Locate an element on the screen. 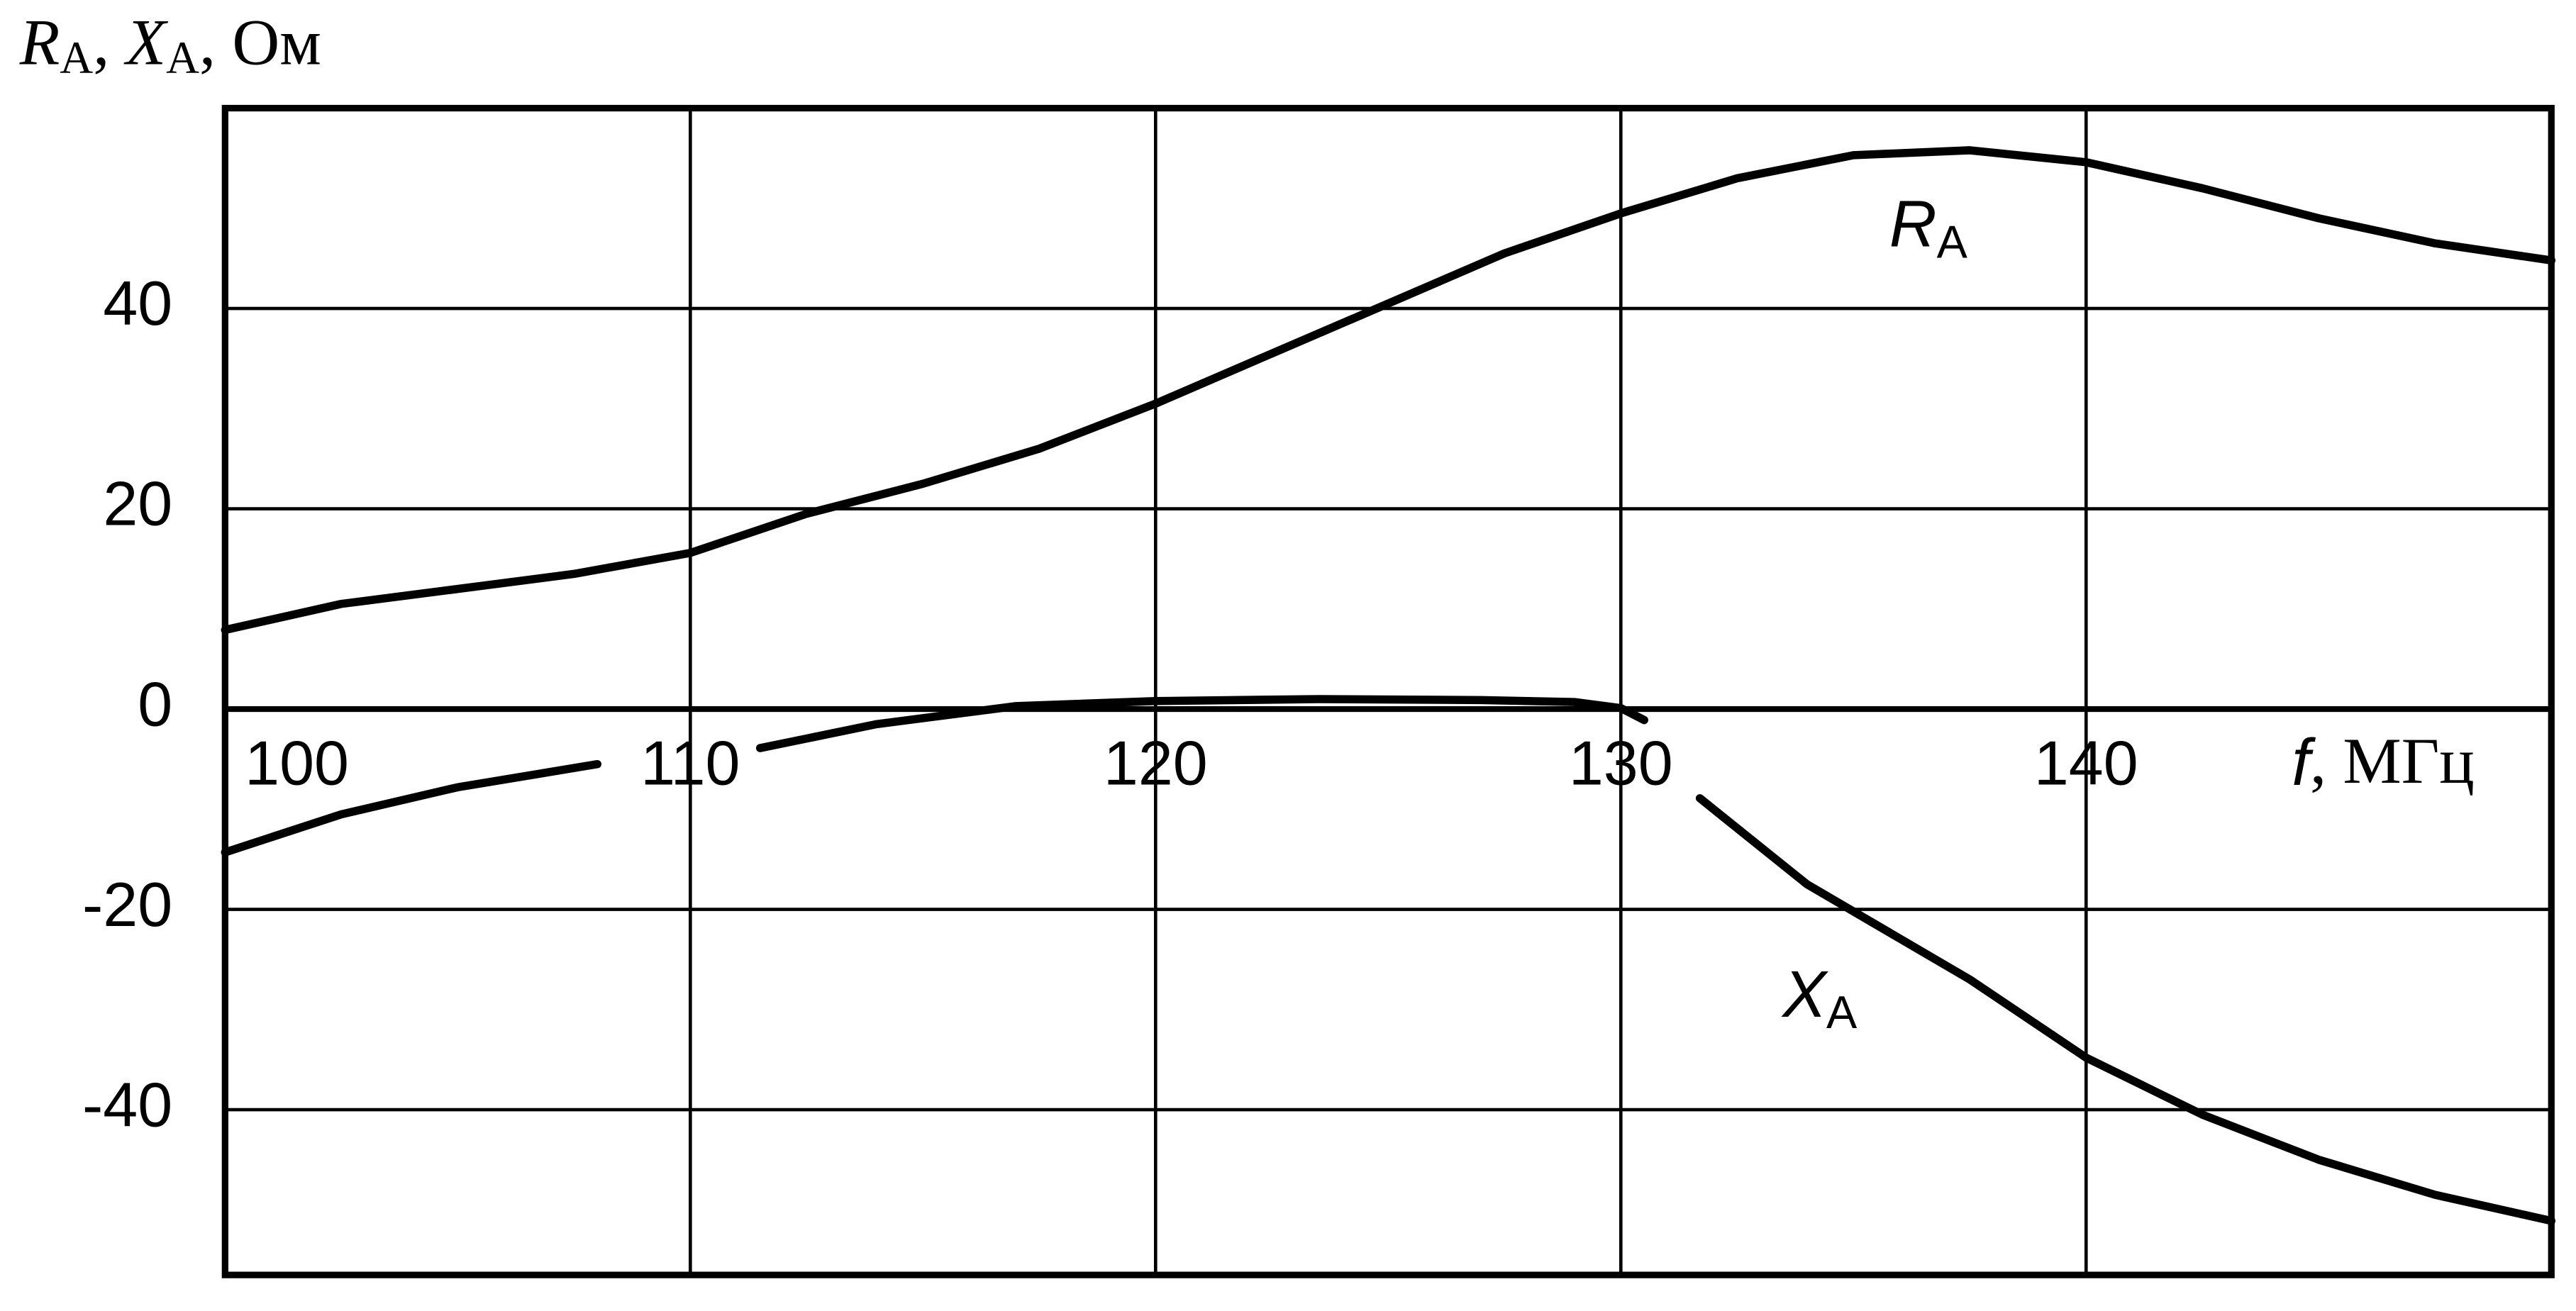 Image resolution: width=2576 pixels, height=1311 pixels. y-tick-label: 0 is located at coordinates (155, 704).